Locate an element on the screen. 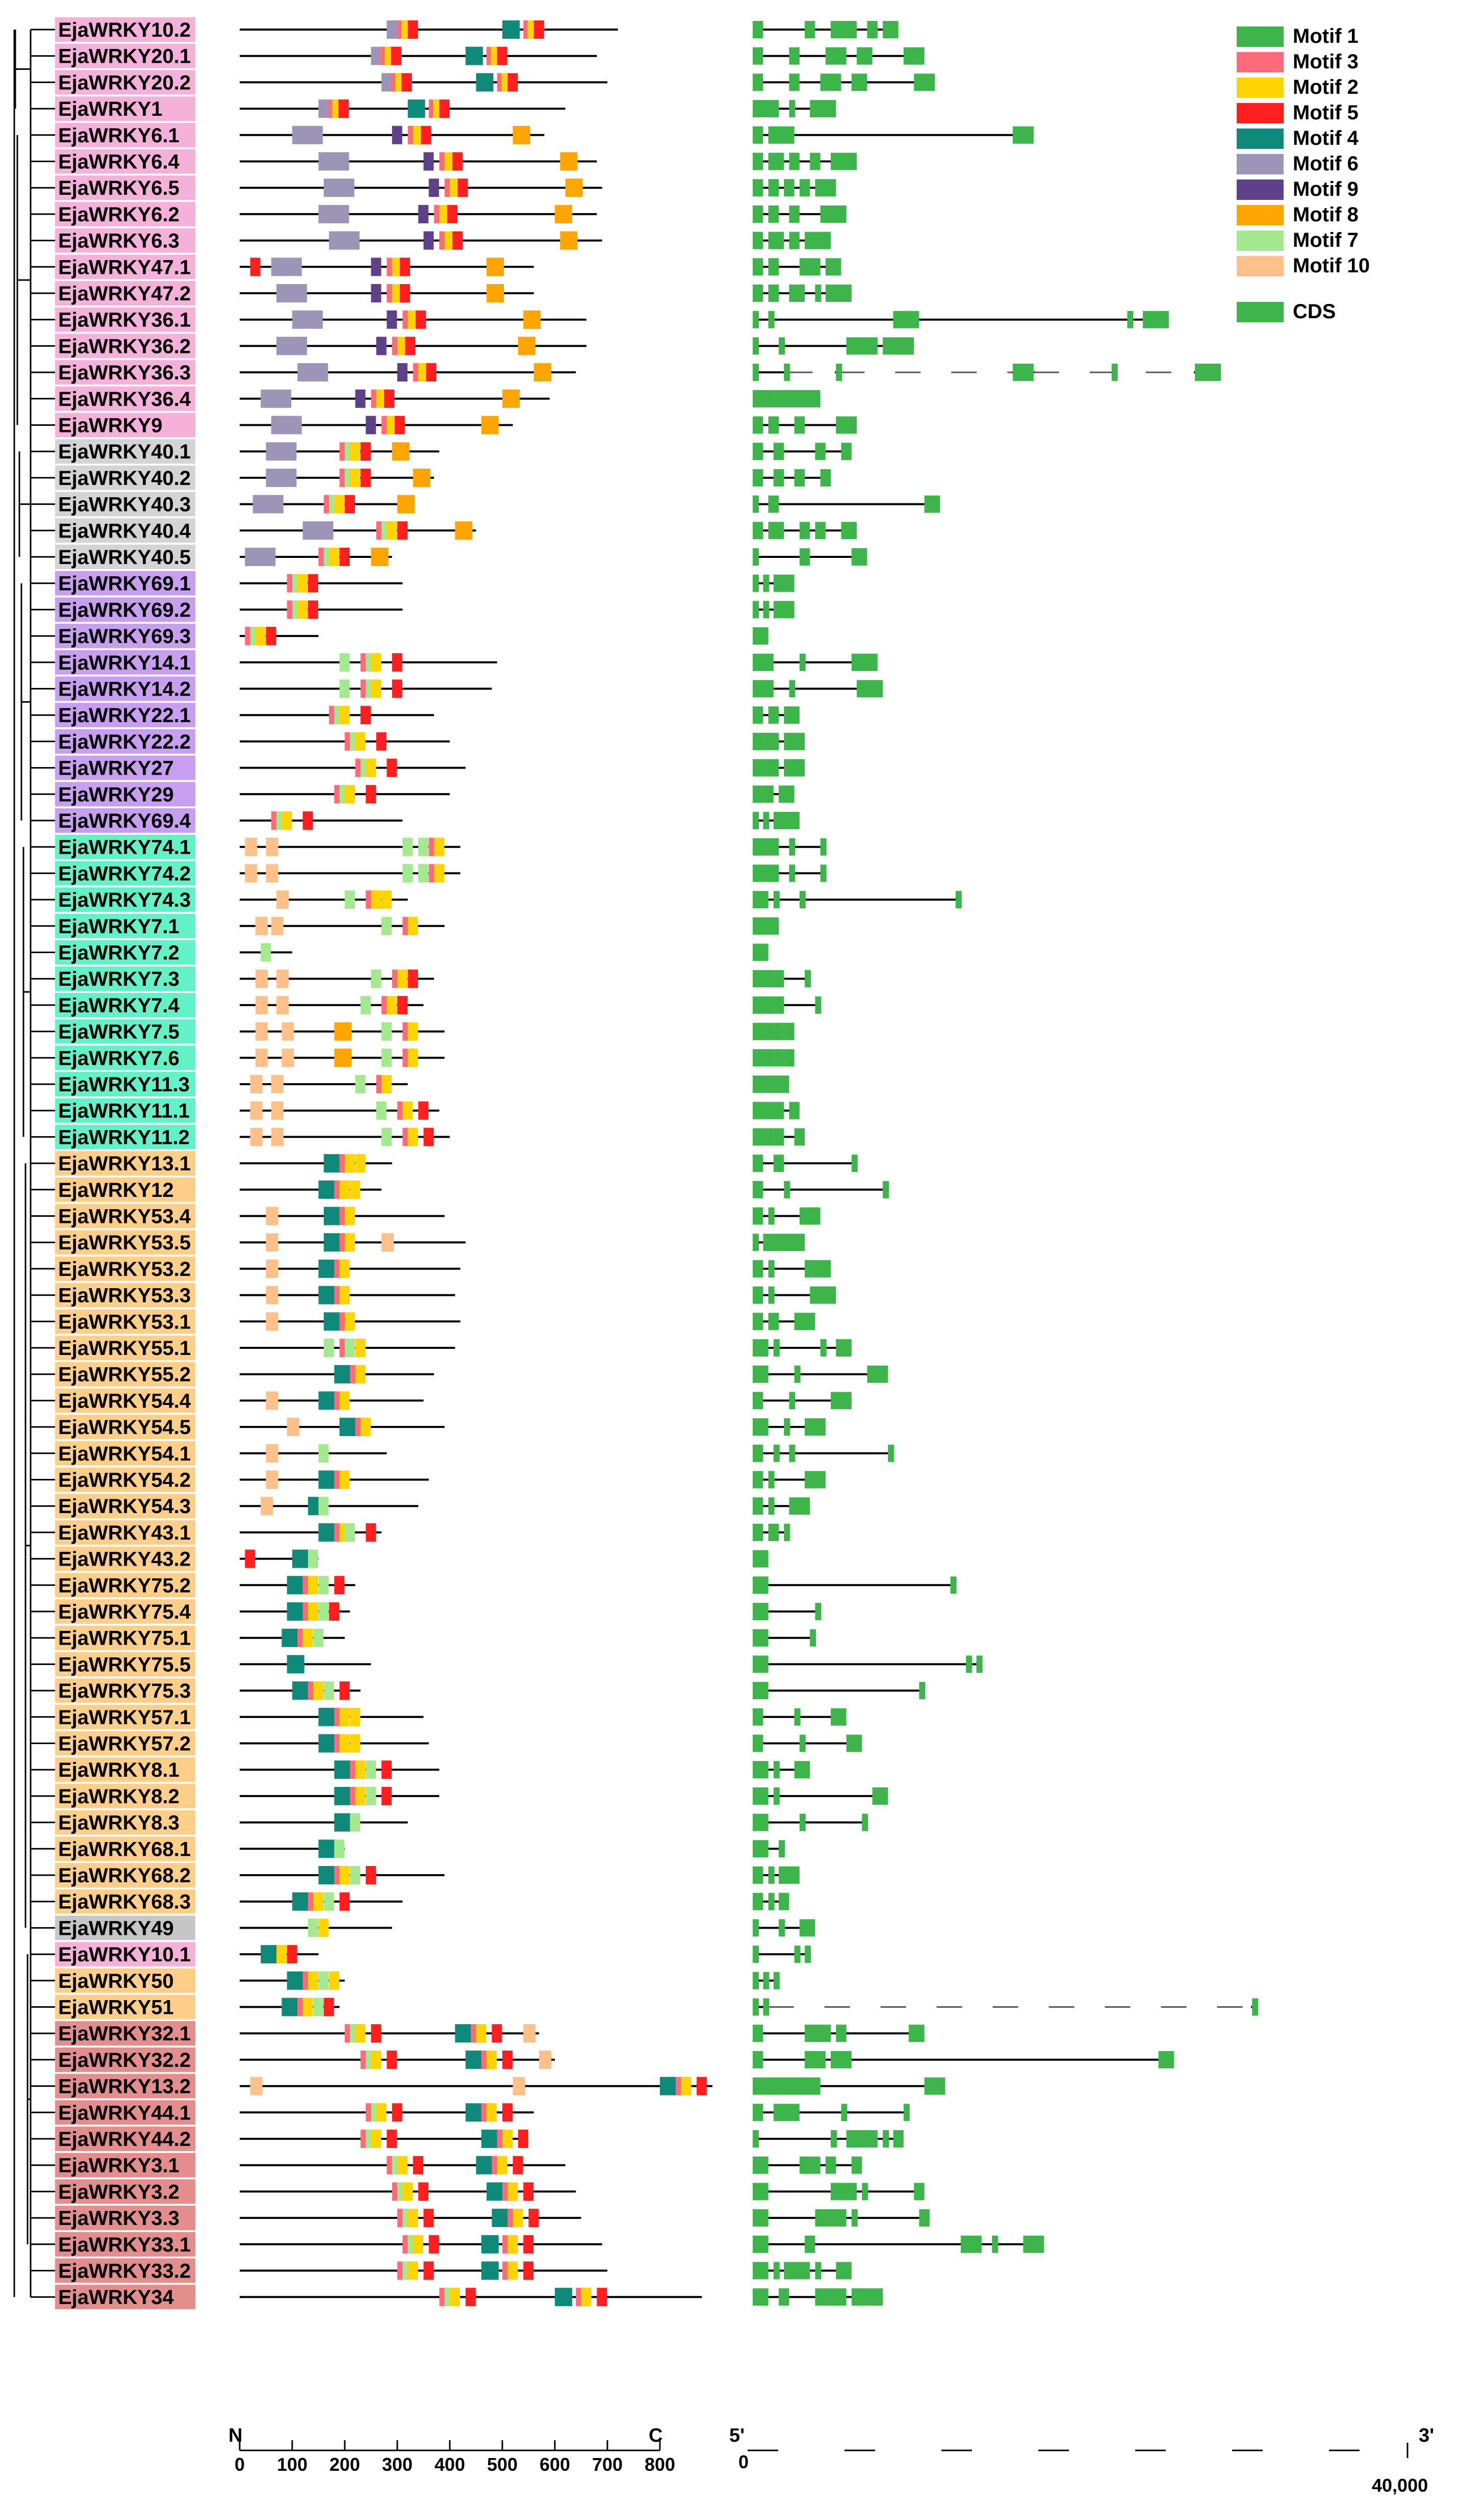 The width and height of the screenshot is (1484, 2507). gene-name-label: EjaWRKY36.3 is located at coordinates (124, 373).